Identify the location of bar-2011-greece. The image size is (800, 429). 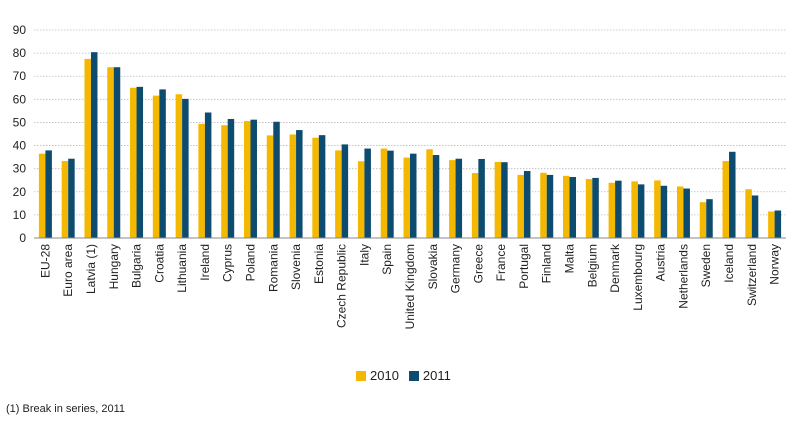
(481, 198).